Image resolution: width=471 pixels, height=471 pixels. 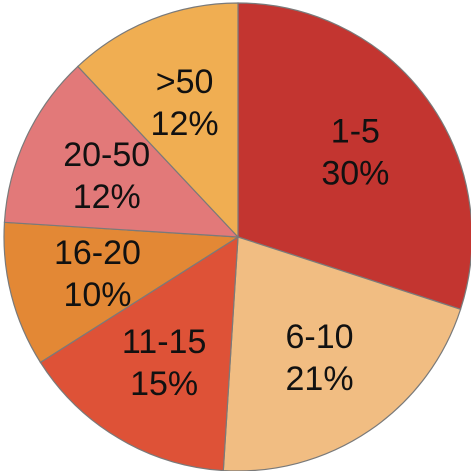 I want to click on pie-label-percent-11-15: 15%, so click(x=164, y=384).